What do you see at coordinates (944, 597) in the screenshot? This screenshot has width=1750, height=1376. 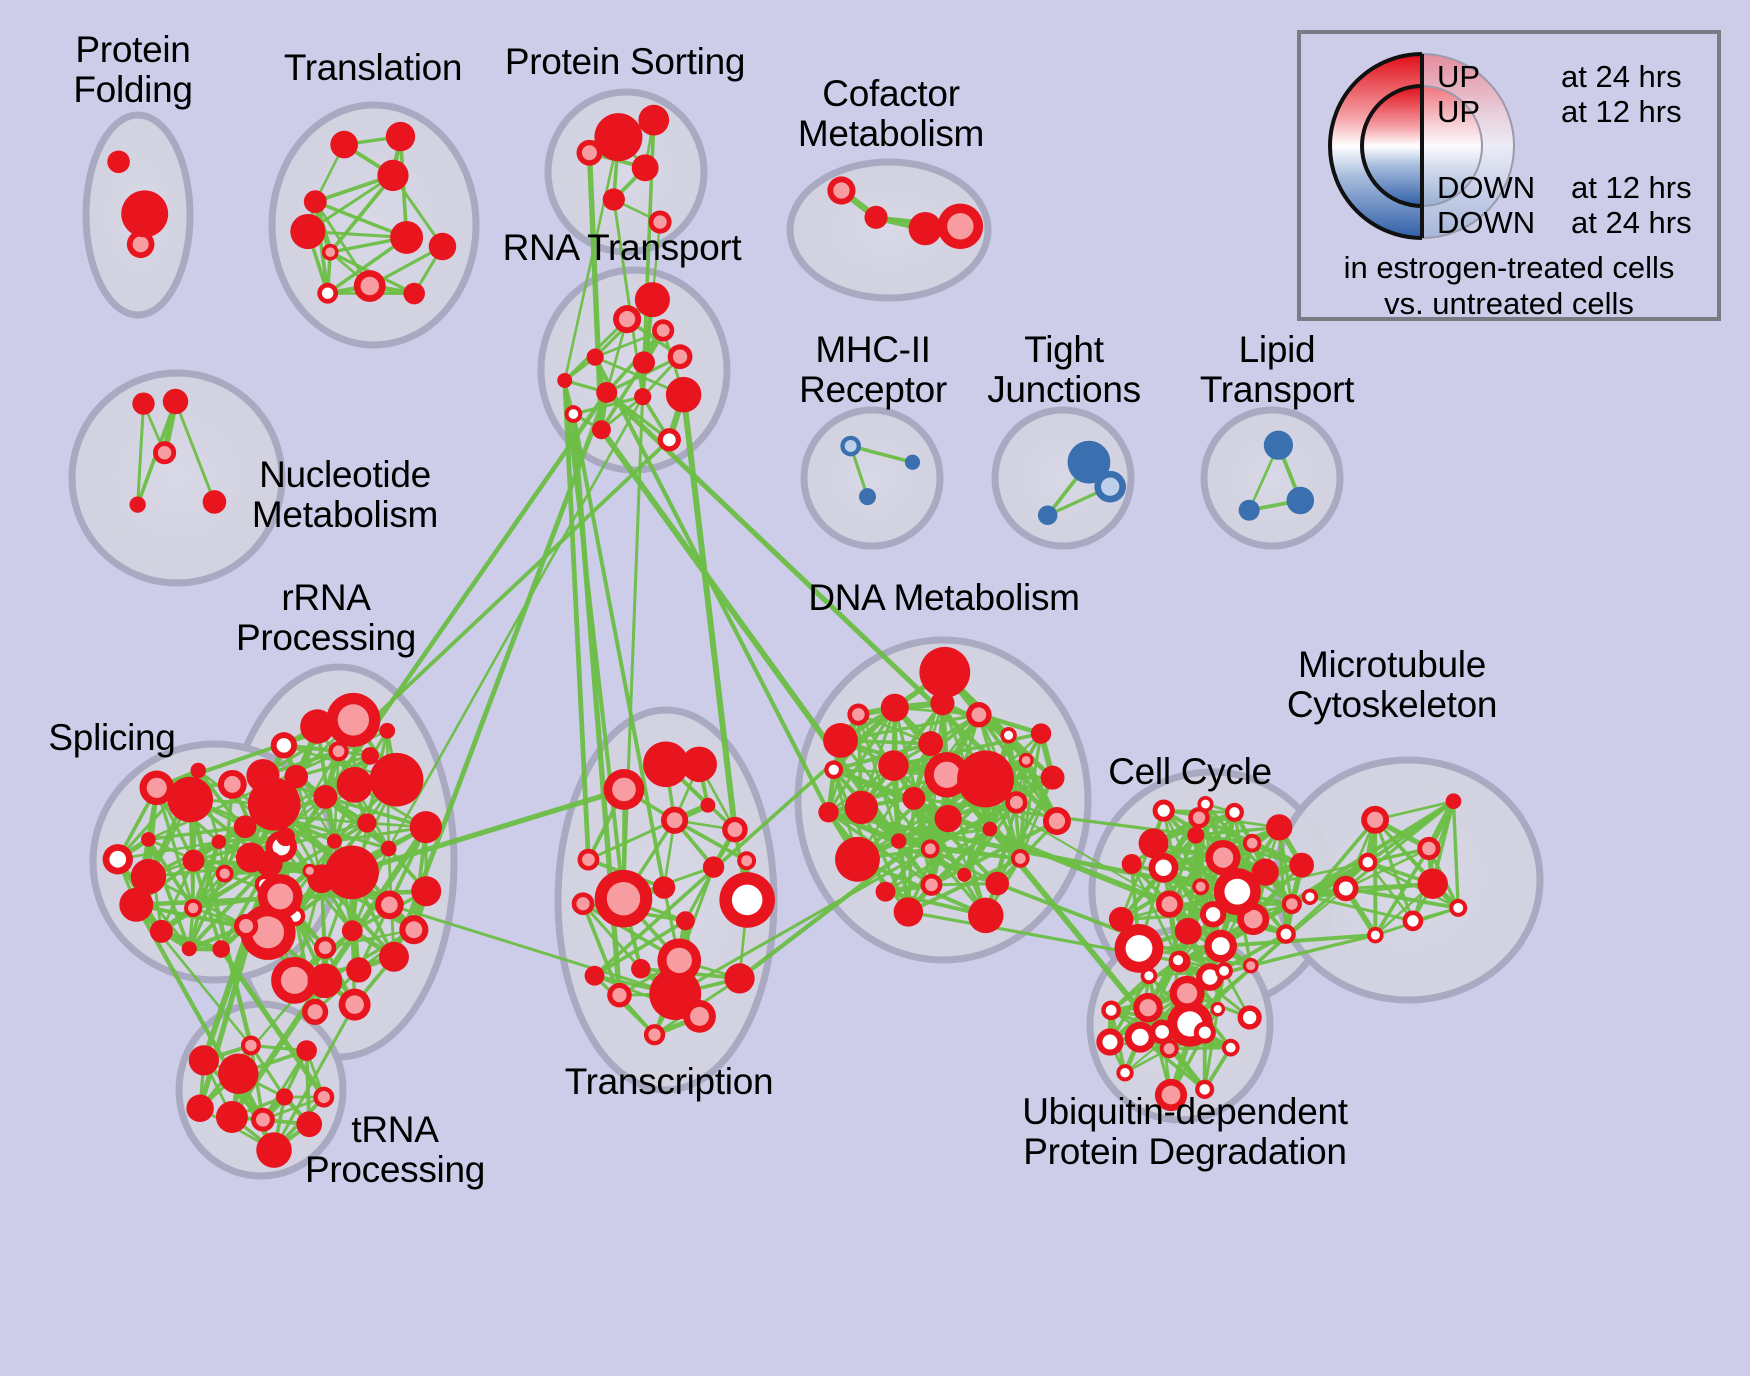 I see `cluster-label-dna-metabolism: DNA Metabolism` at bounding box center [944, 597].